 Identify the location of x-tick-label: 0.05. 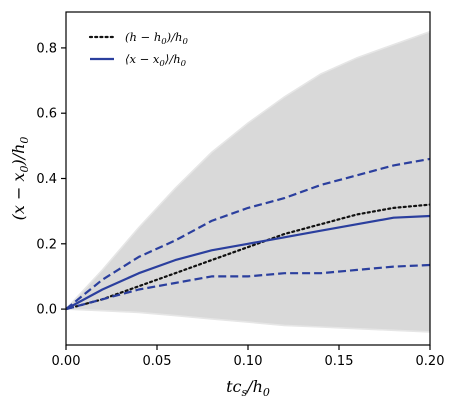
(157, 361).